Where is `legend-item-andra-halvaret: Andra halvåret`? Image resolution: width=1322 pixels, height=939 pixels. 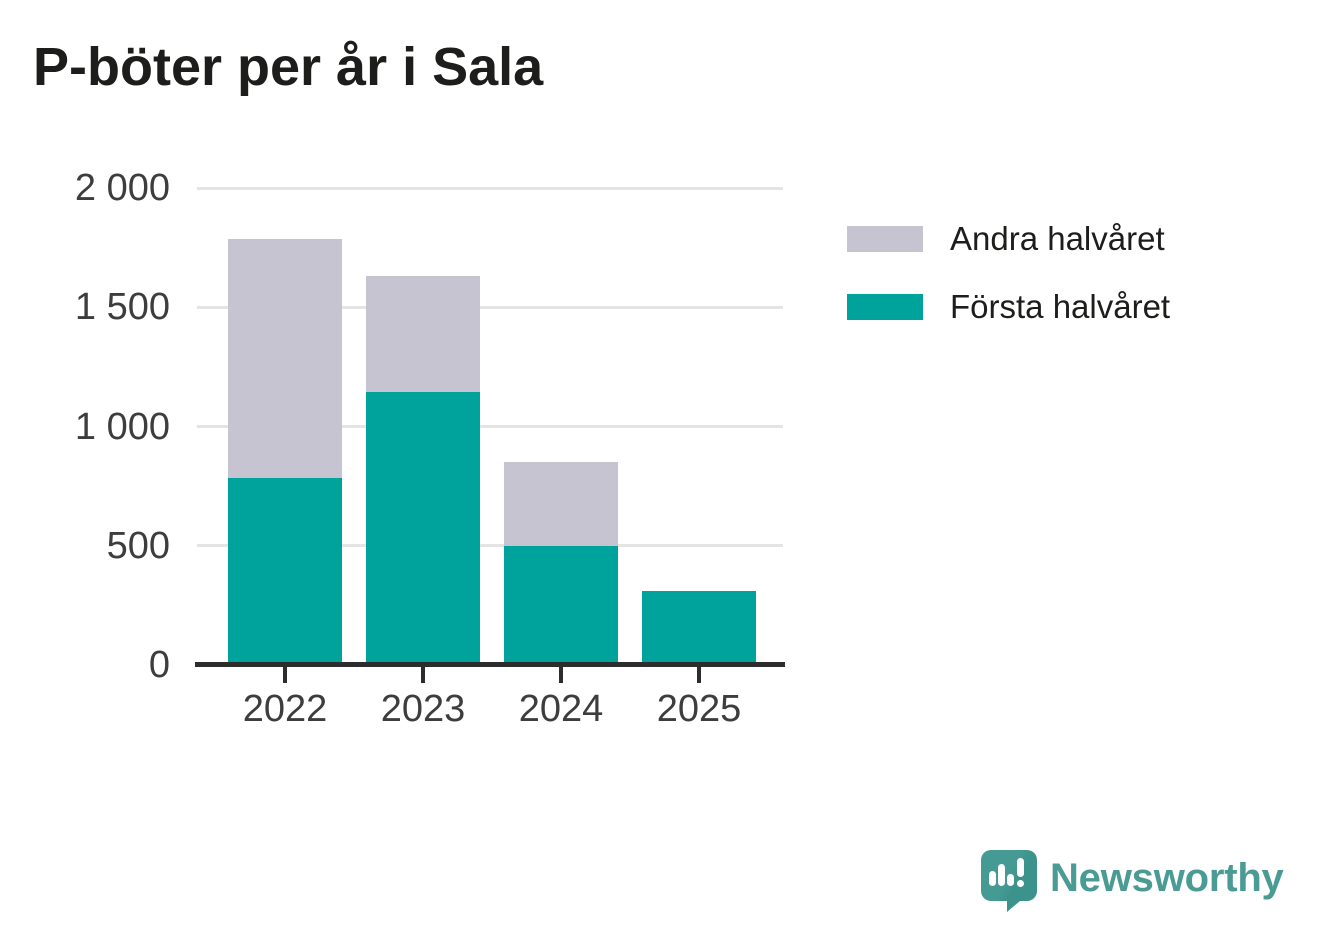
legend-item-andra-halvaret: Andra halvåret is located at coordinates (1008, 239).